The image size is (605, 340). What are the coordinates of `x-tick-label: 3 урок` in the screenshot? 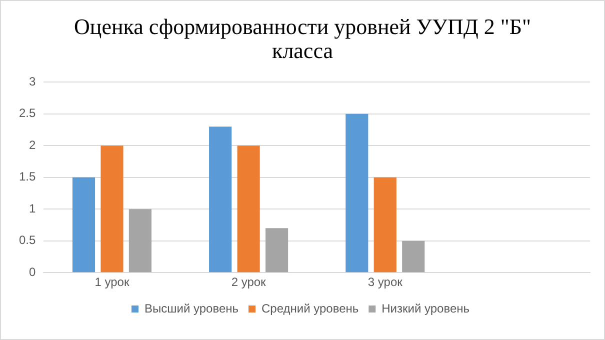 It's located at (386, 282).